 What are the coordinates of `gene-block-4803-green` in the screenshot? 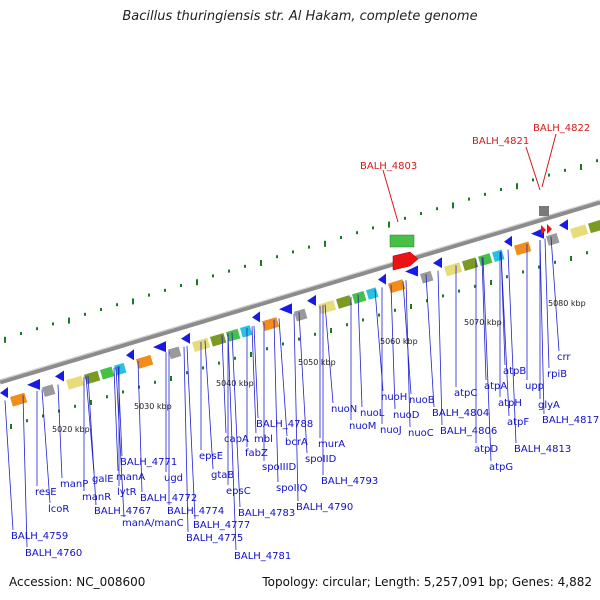 It's located at (402, 241).